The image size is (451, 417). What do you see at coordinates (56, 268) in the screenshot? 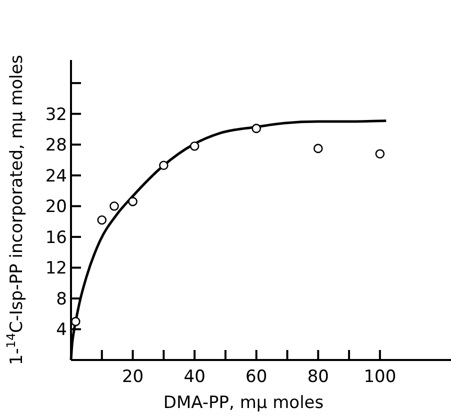
I see `y-tick-label: 12` at bounding box center [56, 268].